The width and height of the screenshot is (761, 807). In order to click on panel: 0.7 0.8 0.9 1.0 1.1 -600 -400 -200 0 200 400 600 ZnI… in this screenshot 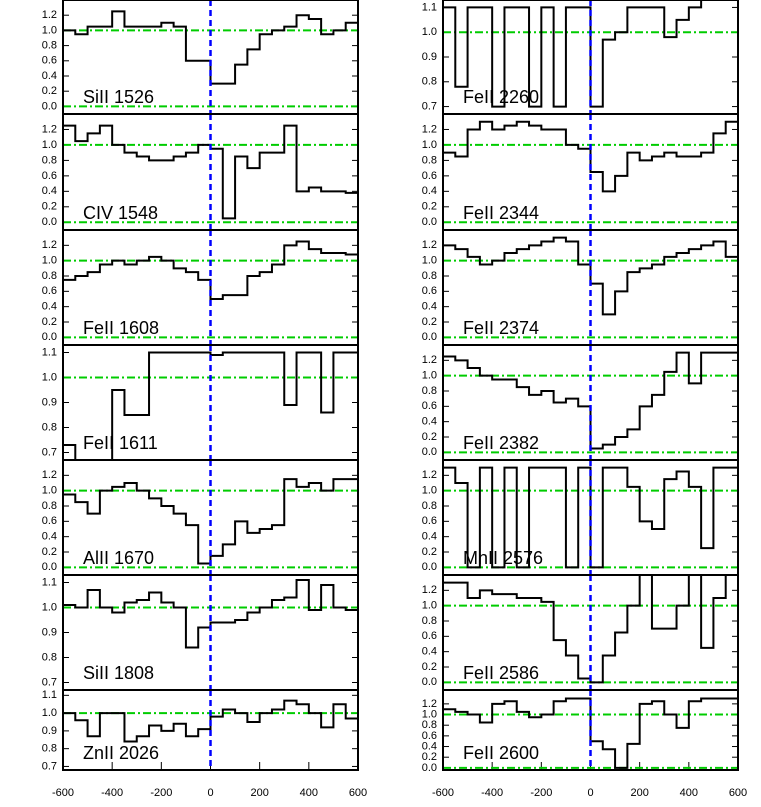, I will do `click(204, 744)`.